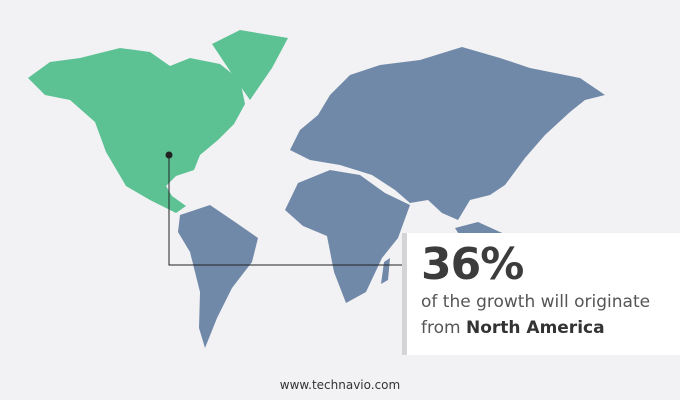  Describe the element at coordinates (536, 302) in the screenshot. I see `callout-text-line1: of the growth will originate` at that location.